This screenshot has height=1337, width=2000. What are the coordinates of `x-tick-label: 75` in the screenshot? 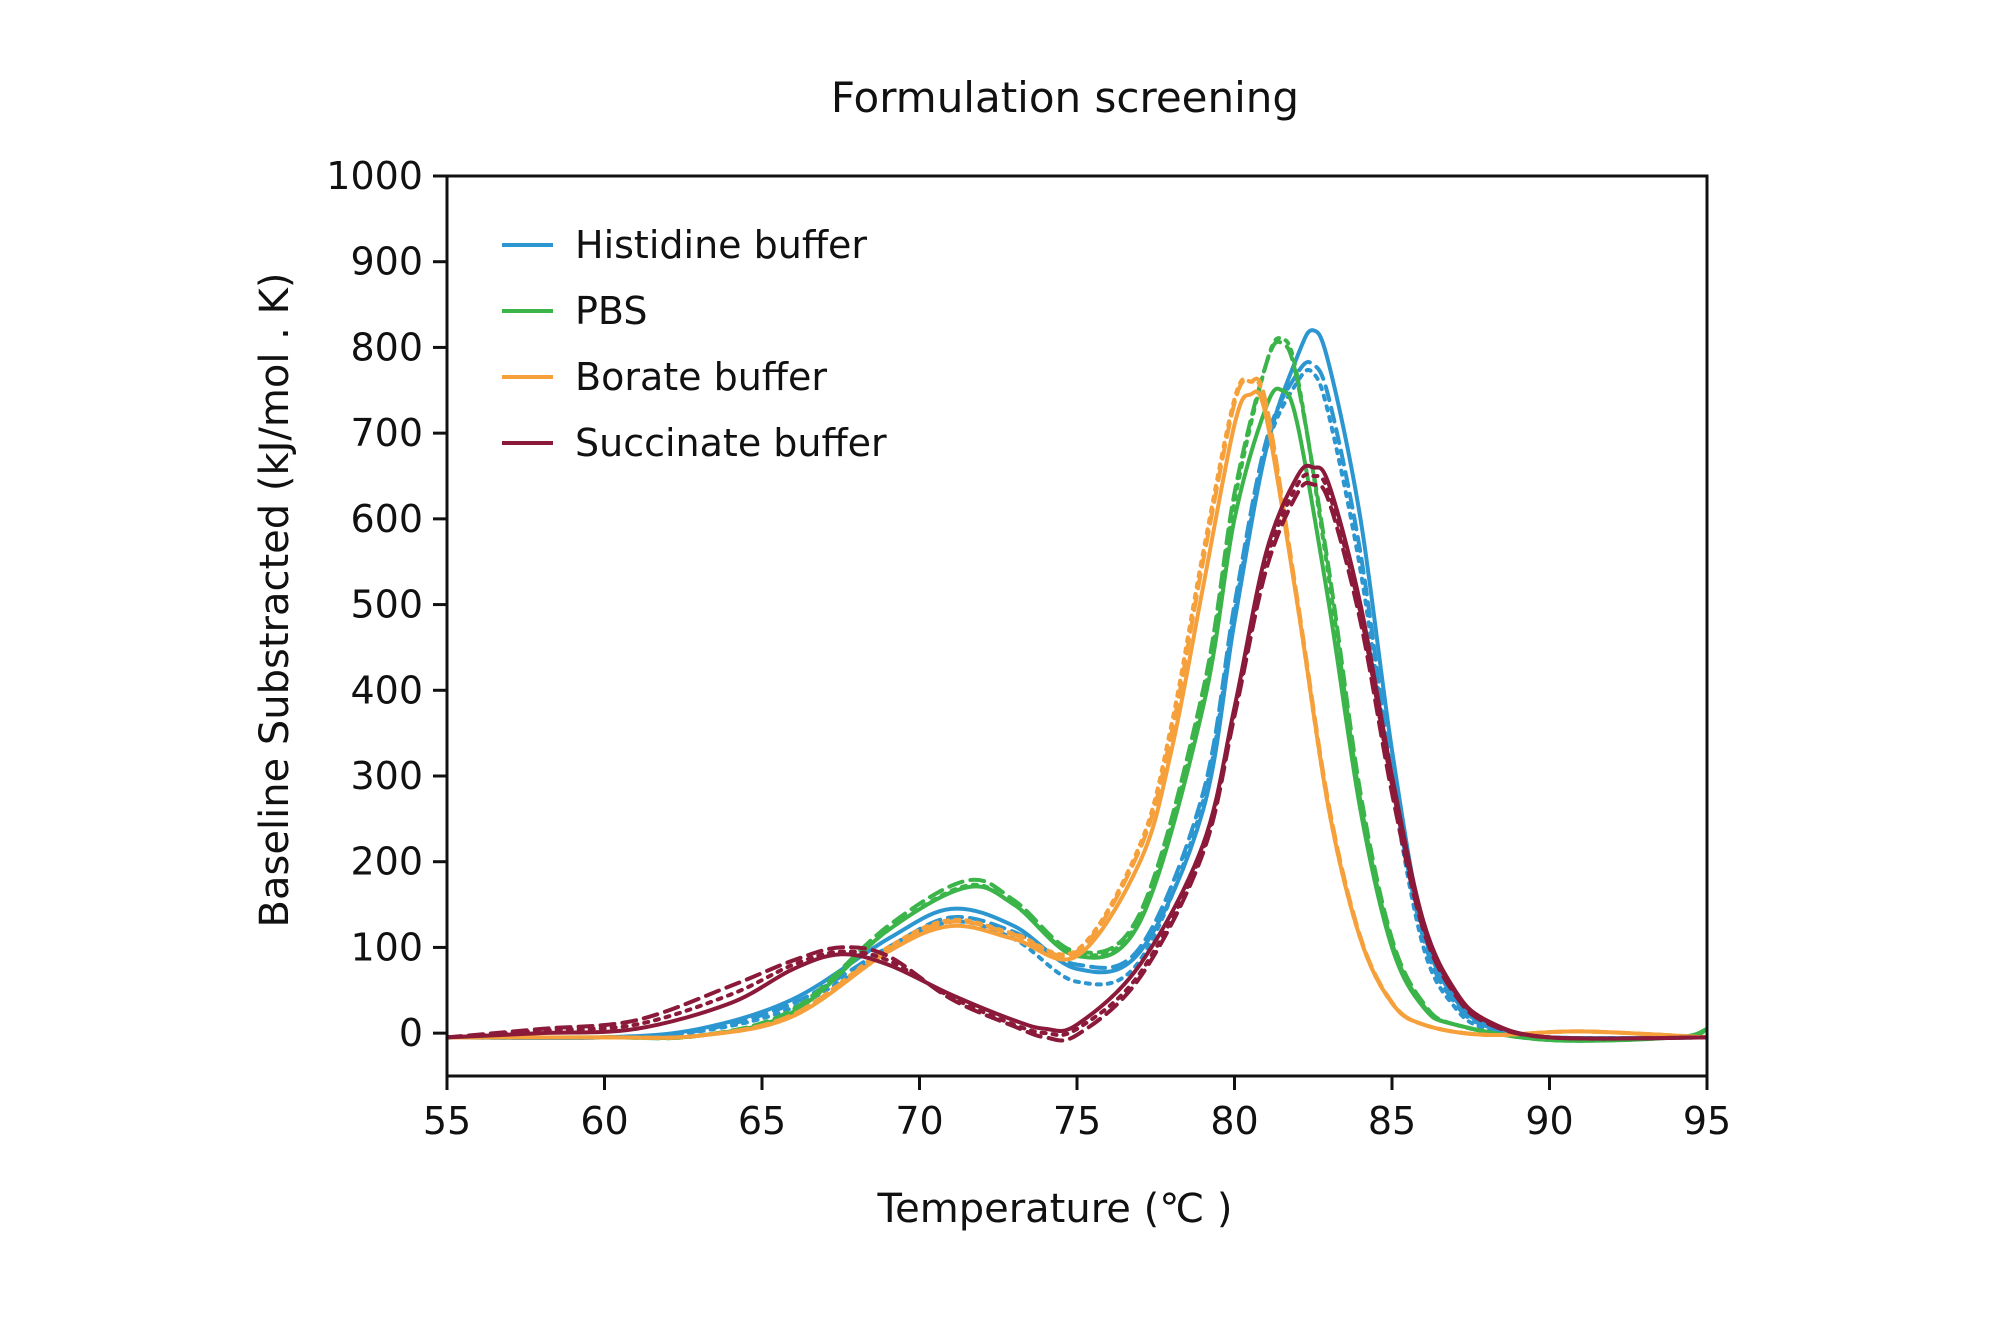 It's located at (1077, 1121).